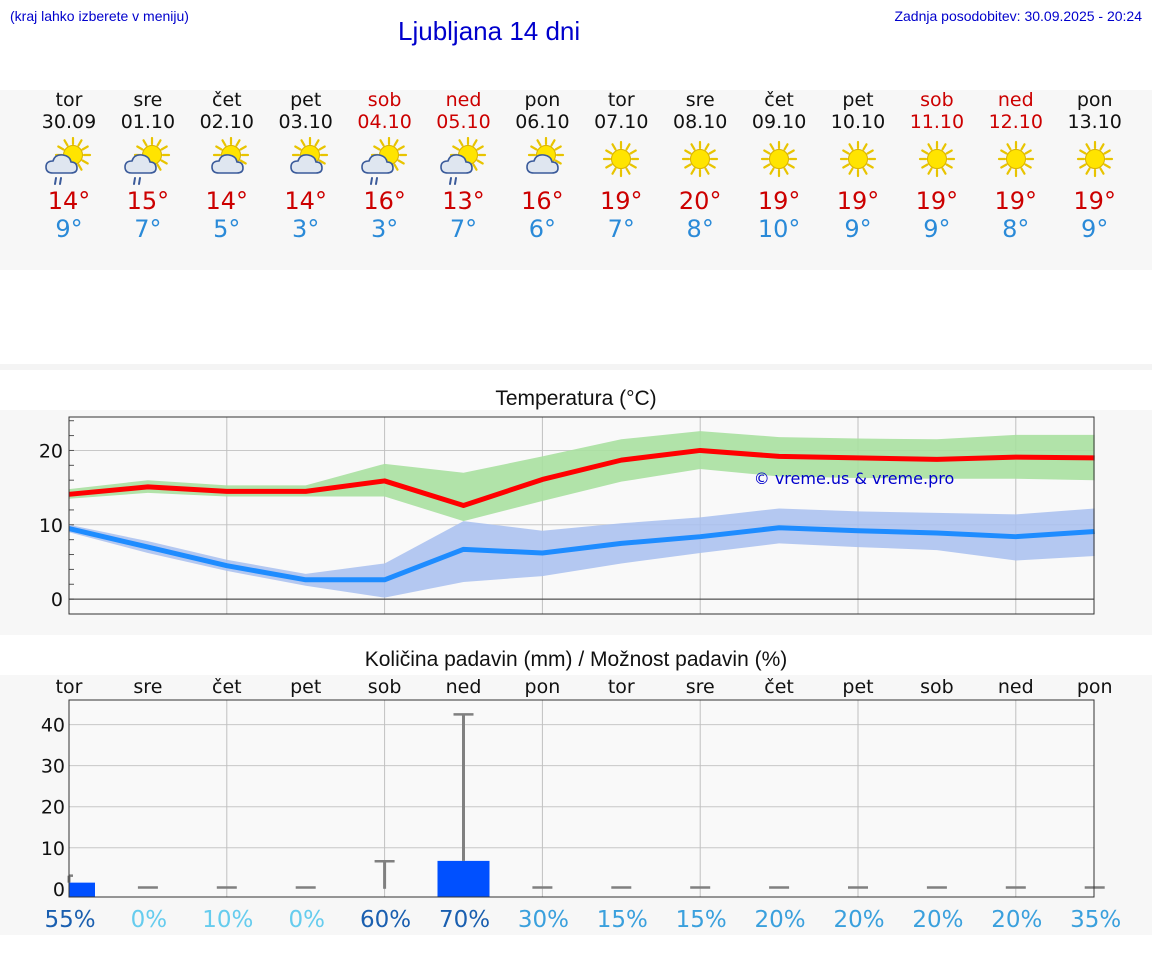 The height and width of the screenshot is (975, 1152). What do you see at coordinates (700, 201) in the screenshot?
I see `max-temperature: 20°` at bounding box center [700, 201].